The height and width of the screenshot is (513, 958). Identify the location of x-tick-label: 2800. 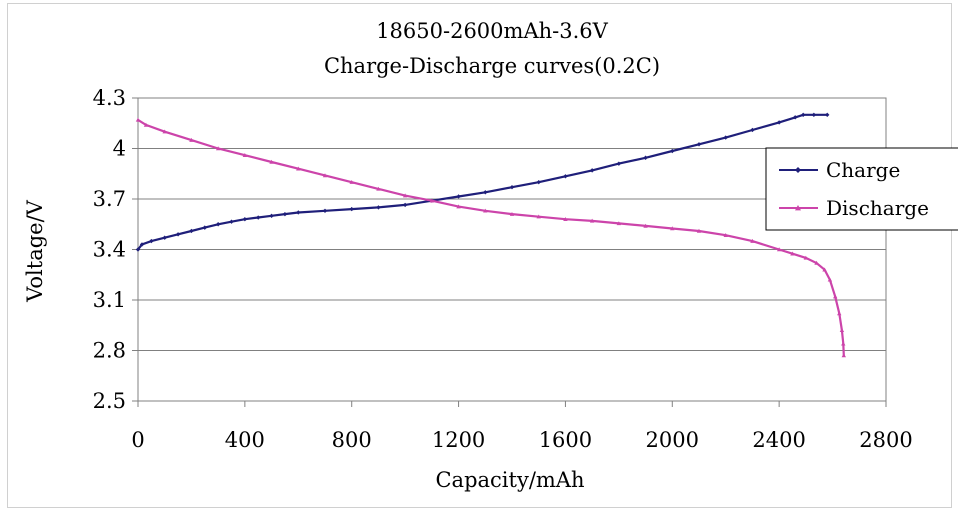
(885, 440).